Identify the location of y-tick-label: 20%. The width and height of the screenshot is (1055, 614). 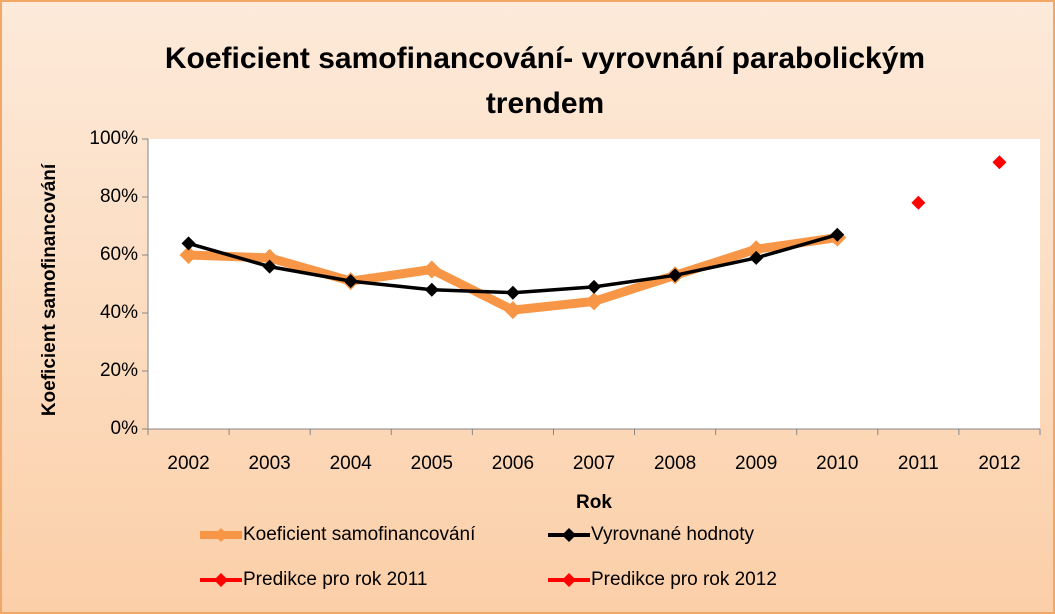
(119, 370).